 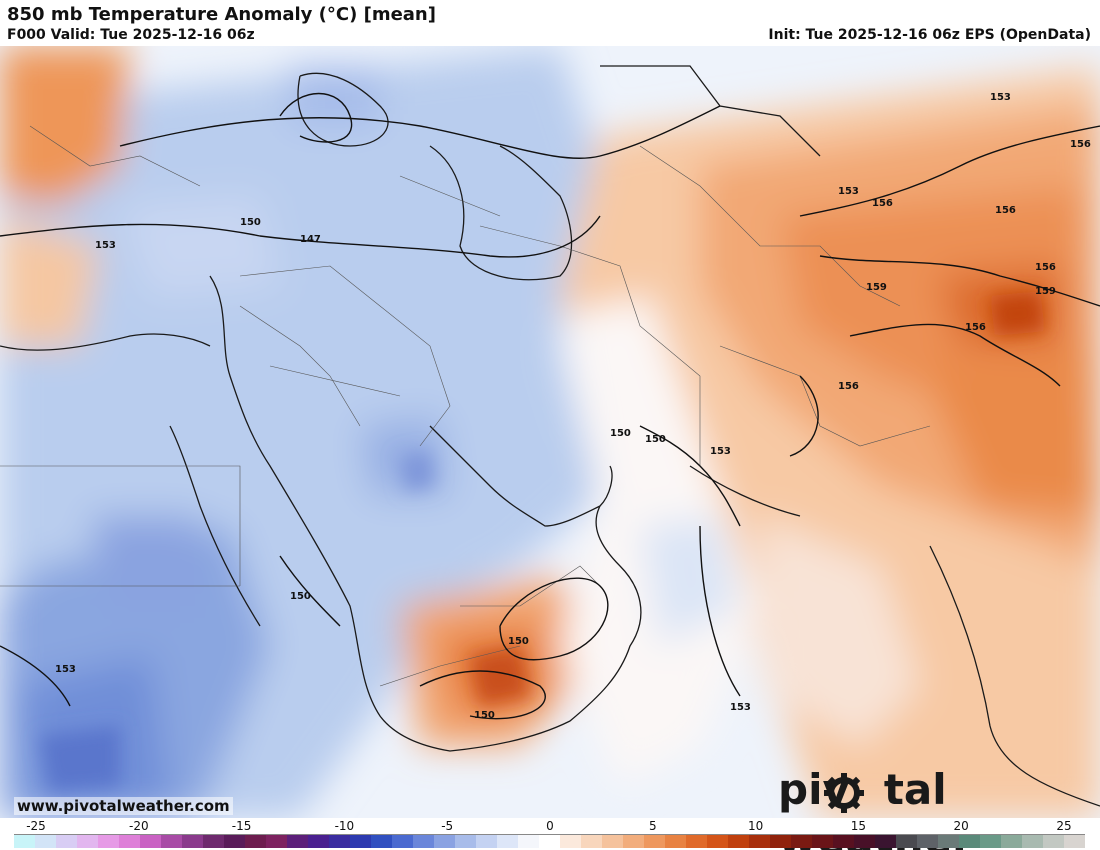 What do you see at coordinates (36, 826) in the screenshot?
I see `colorbar-tick-label: -25` at bounding box center [36, 826].